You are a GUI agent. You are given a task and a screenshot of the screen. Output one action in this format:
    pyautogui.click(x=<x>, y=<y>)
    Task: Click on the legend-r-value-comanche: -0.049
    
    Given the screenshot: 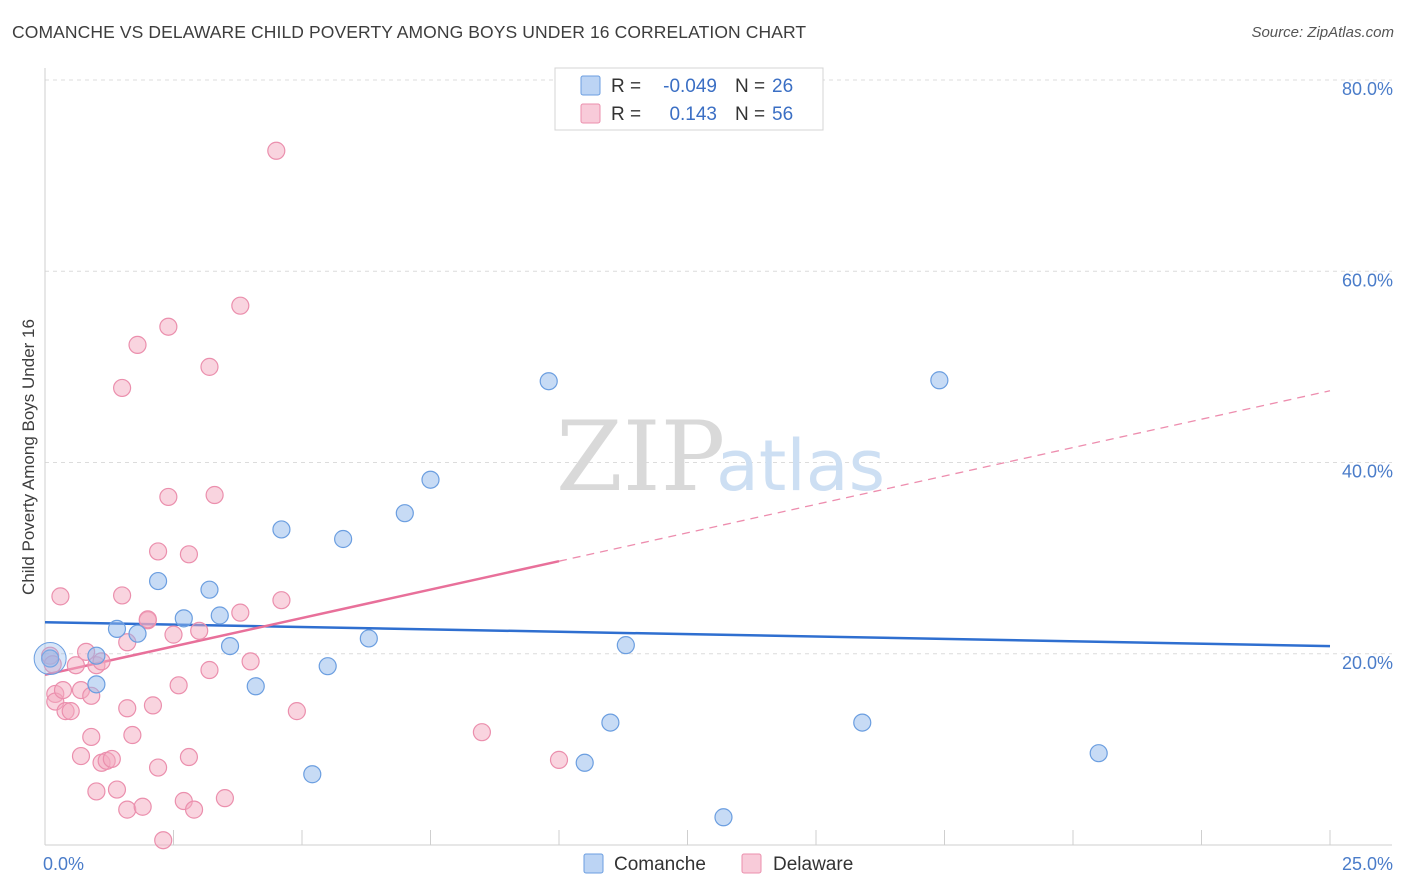 What is the action you would take?
    pyautogui.click(x=690, y=86)
    